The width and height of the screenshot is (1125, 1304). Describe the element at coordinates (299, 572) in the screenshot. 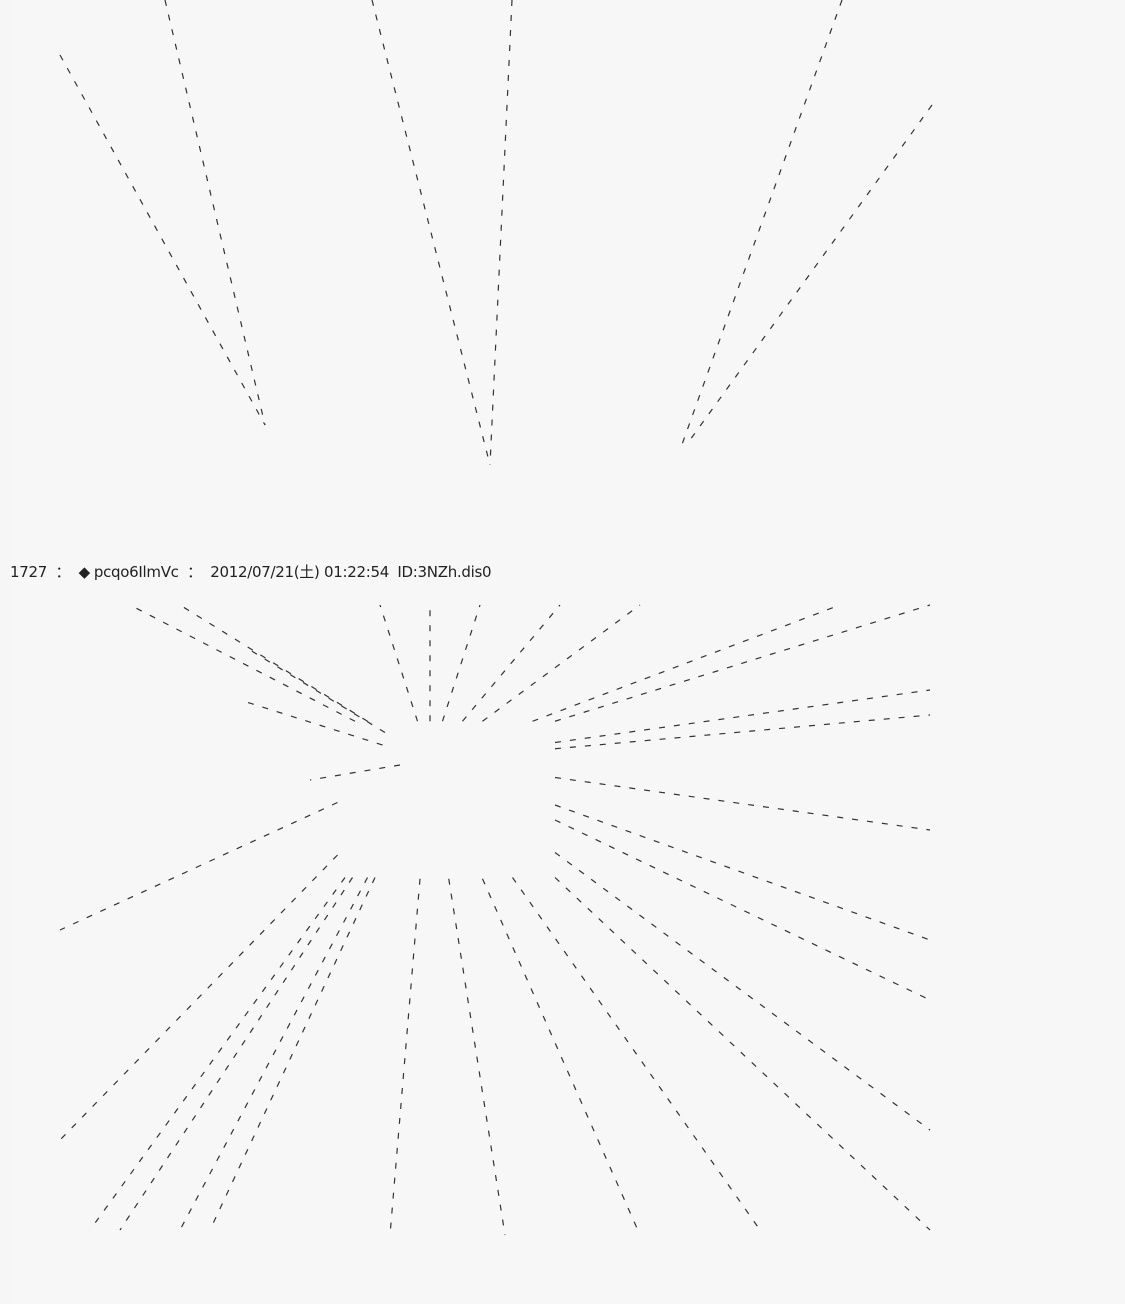

I see `post-datetime: 2012/07/21(土) 01:22:54` at that location.